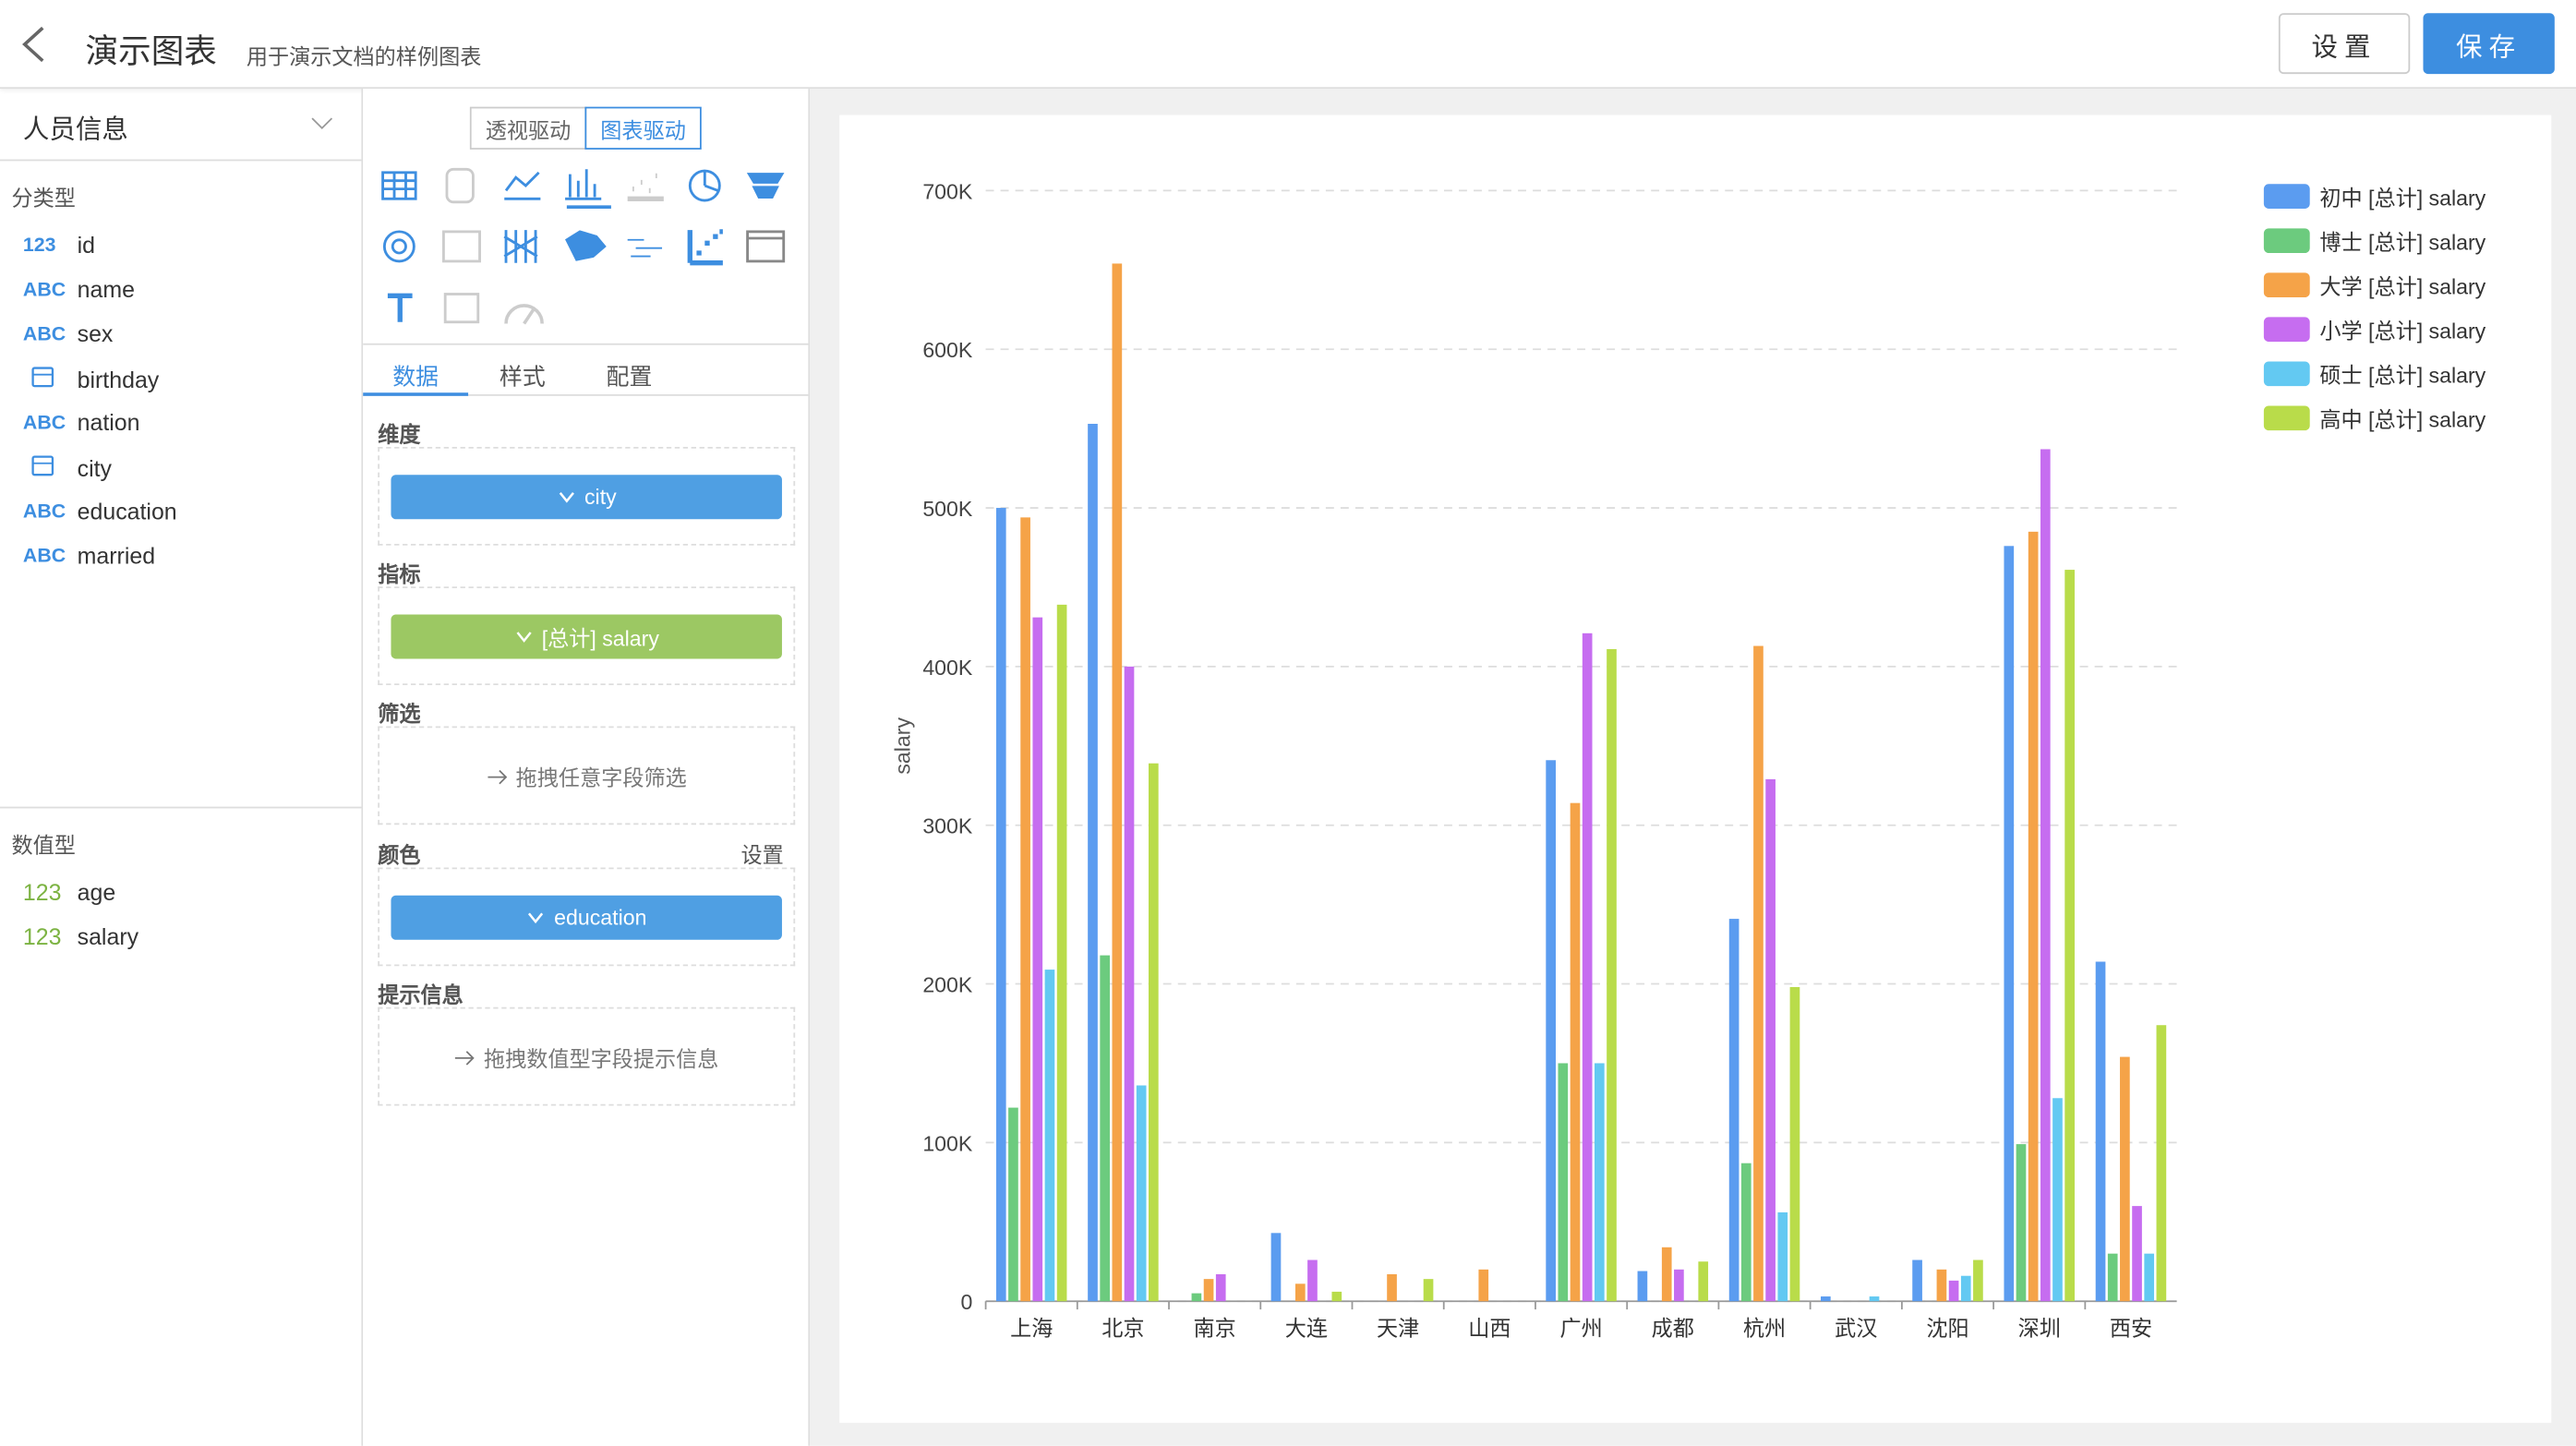 Image resolution: width=2576 pixels, height=1446 pixels. Describe the element at coordinates (43, 198) in the screenshot. I see `group-title: 分类型` at that location.